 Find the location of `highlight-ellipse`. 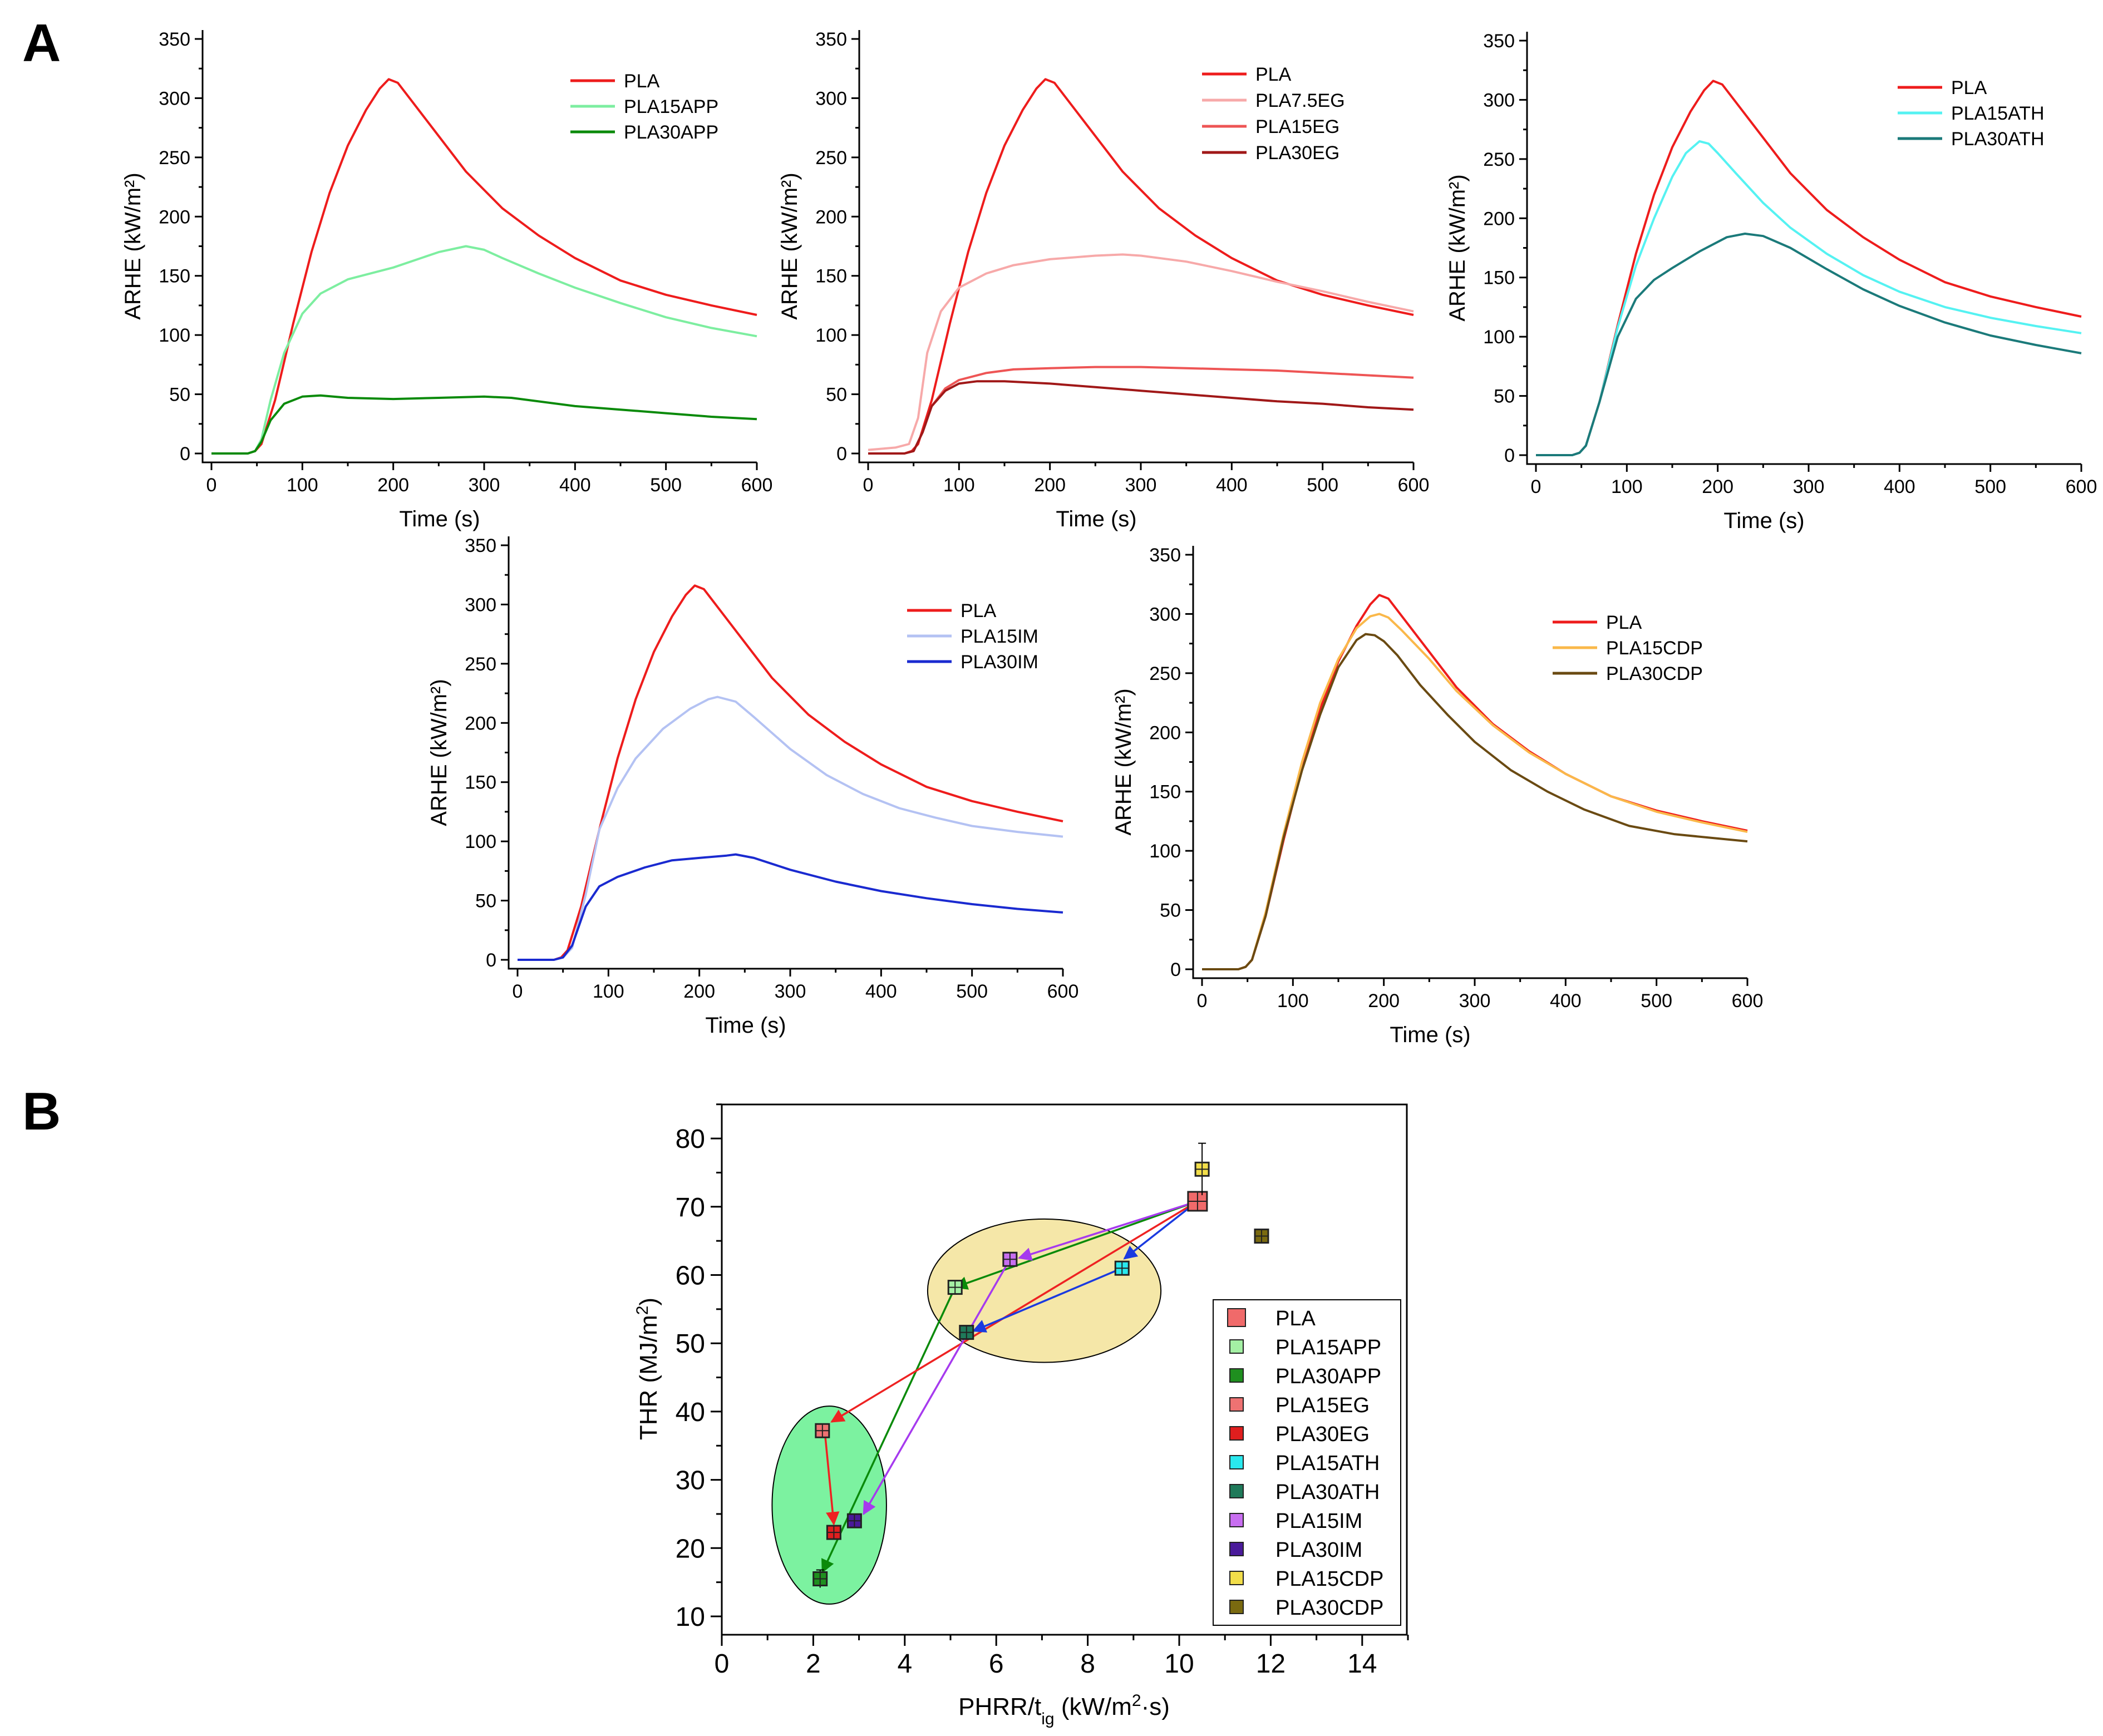

highlight-ellipse is located at coordinates (829, 1505).